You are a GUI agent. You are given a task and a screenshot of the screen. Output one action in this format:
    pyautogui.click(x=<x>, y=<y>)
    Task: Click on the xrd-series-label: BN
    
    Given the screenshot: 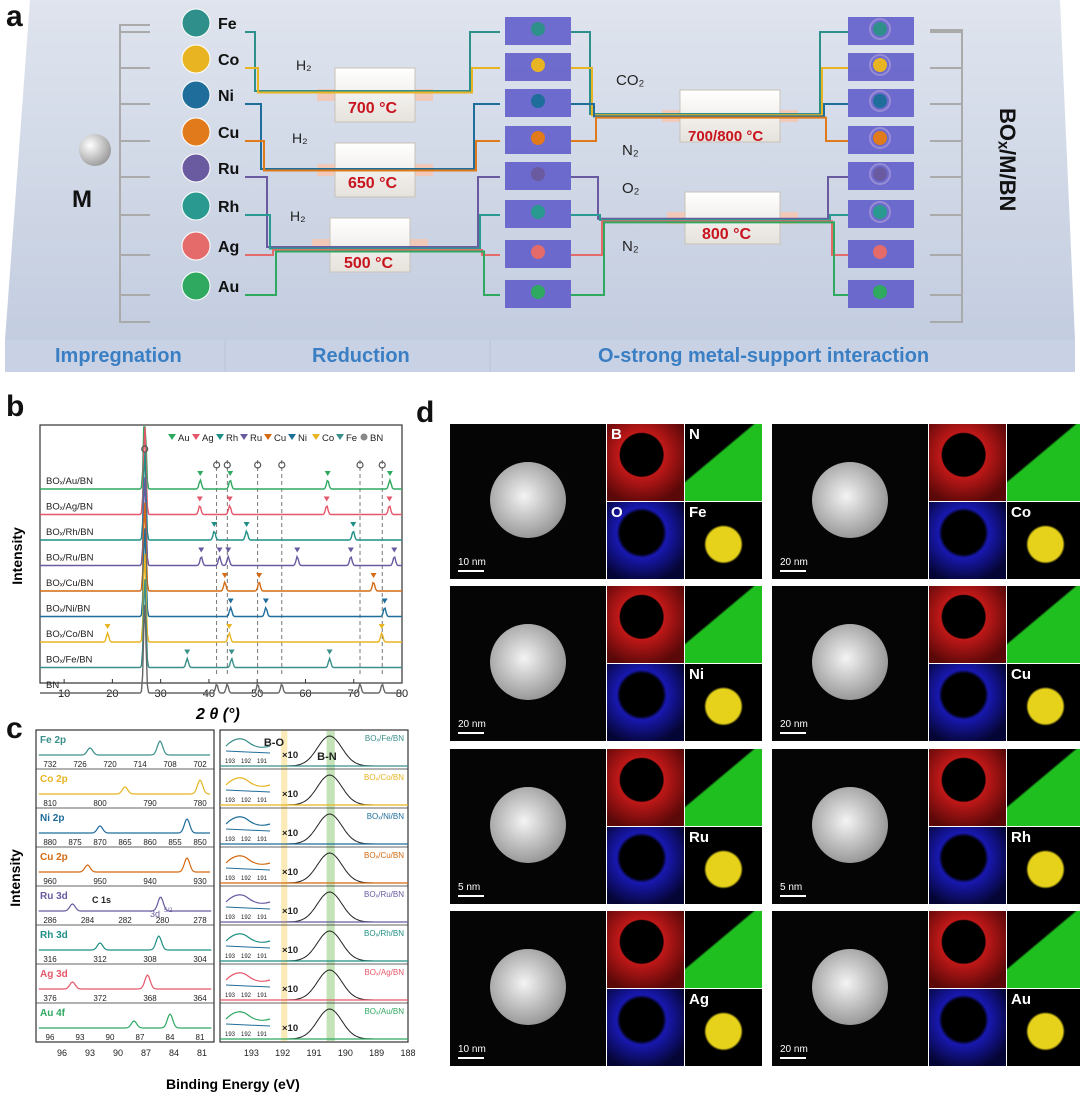 What is the action you would take?
    pyautogui.click(x=52, y=685)
    